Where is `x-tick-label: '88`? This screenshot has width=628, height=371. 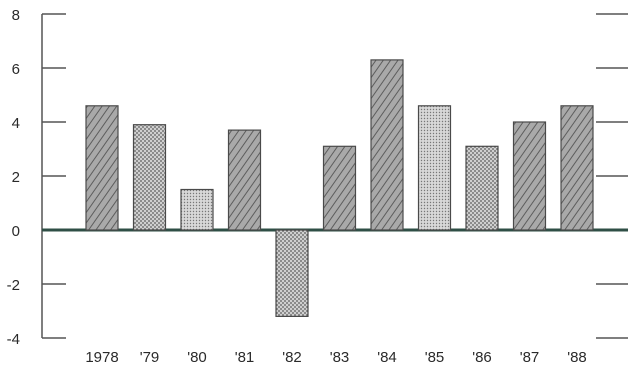
x-tick-label: '88 is located at coordinates (577, 357).